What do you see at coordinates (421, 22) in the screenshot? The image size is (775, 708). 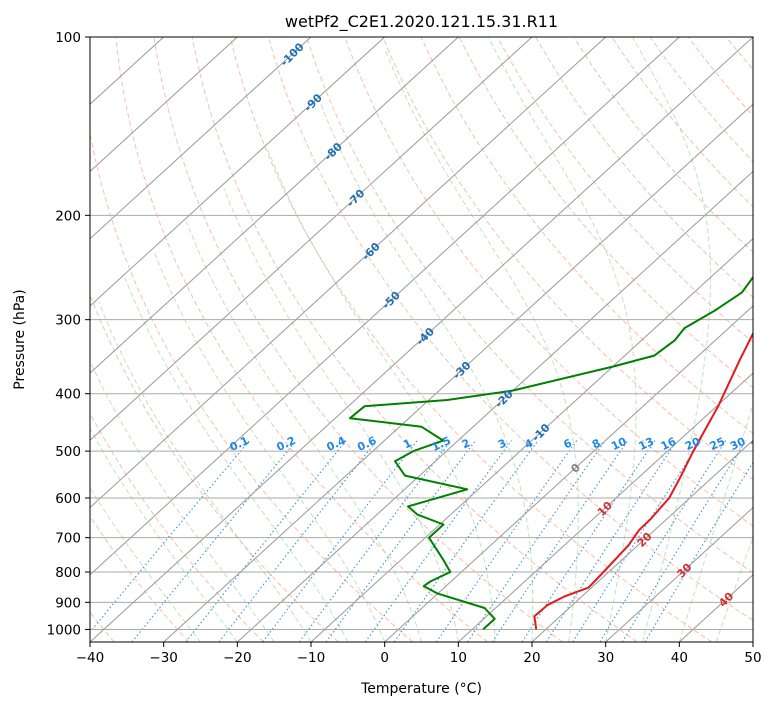 I see `chart-title: wetPf2_C2E1.2020.121.15.31.R11` at bounding box center [421, 22].